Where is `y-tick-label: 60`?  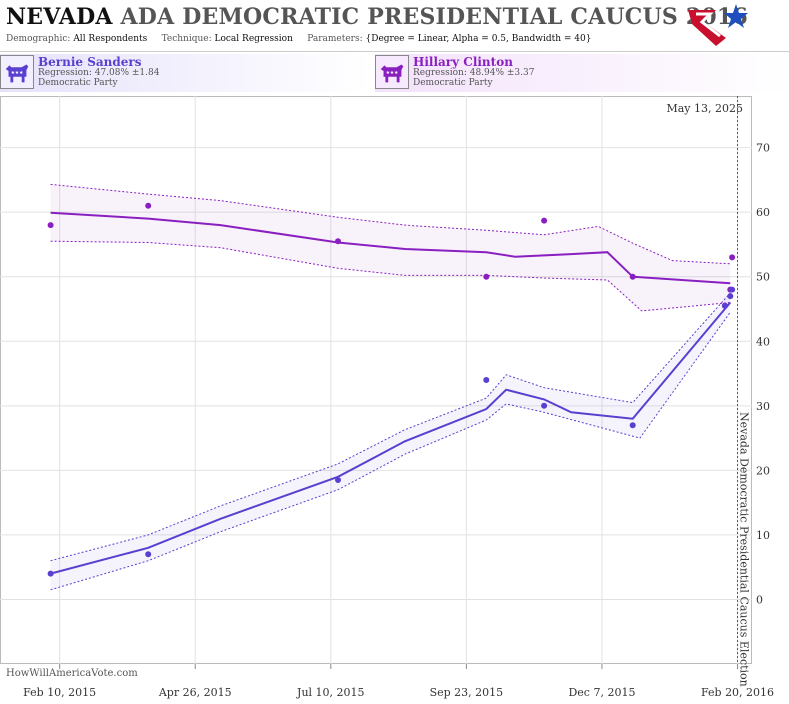
y-tick-label: 60 is located at coordinates (763, 212).